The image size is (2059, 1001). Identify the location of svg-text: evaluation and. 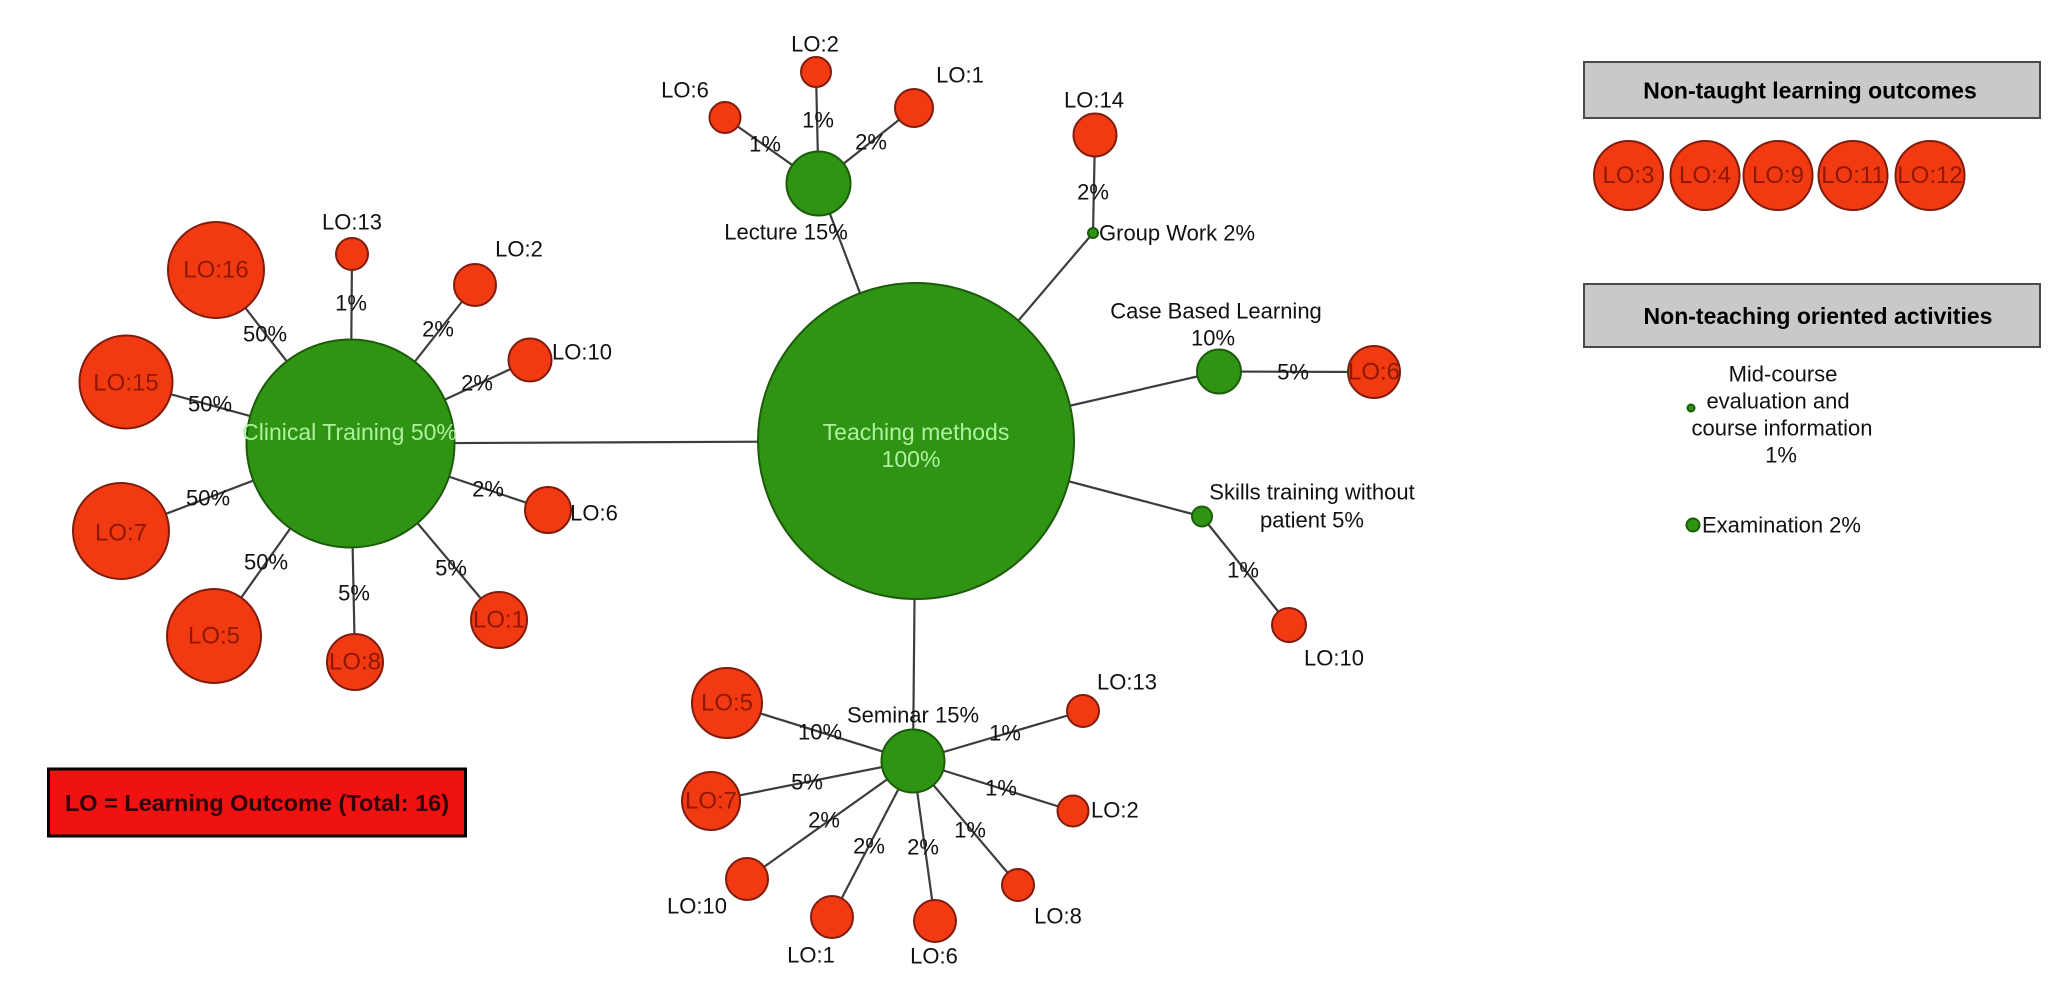
(1777, 401).